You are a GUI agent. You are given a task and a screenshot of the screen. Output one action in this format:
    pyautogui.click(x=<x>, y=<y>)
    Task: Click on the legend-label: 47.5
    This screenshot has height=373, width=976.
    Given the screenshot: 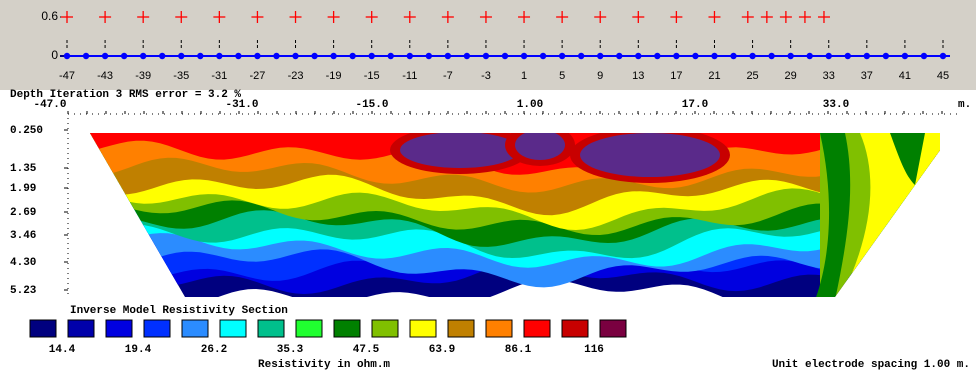 What is the action you would take?
    pyautogui.click(x=366, y=350)
    